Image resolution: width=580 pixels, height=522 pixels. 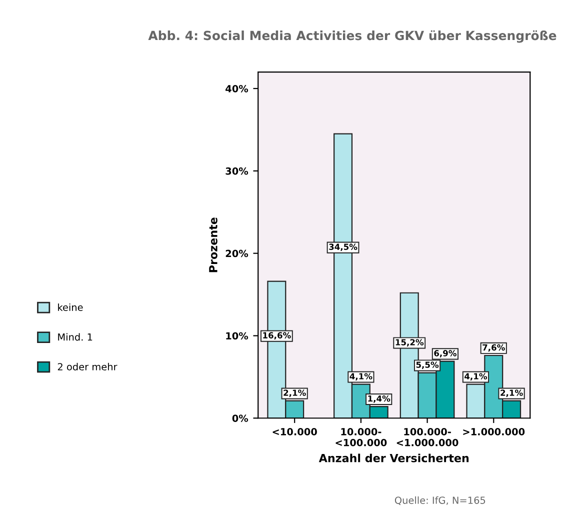 What do you see at coordinates (237, 254) in the screenshot?
I see `y-tick-label: 20%` at bounding box center [237, 254].